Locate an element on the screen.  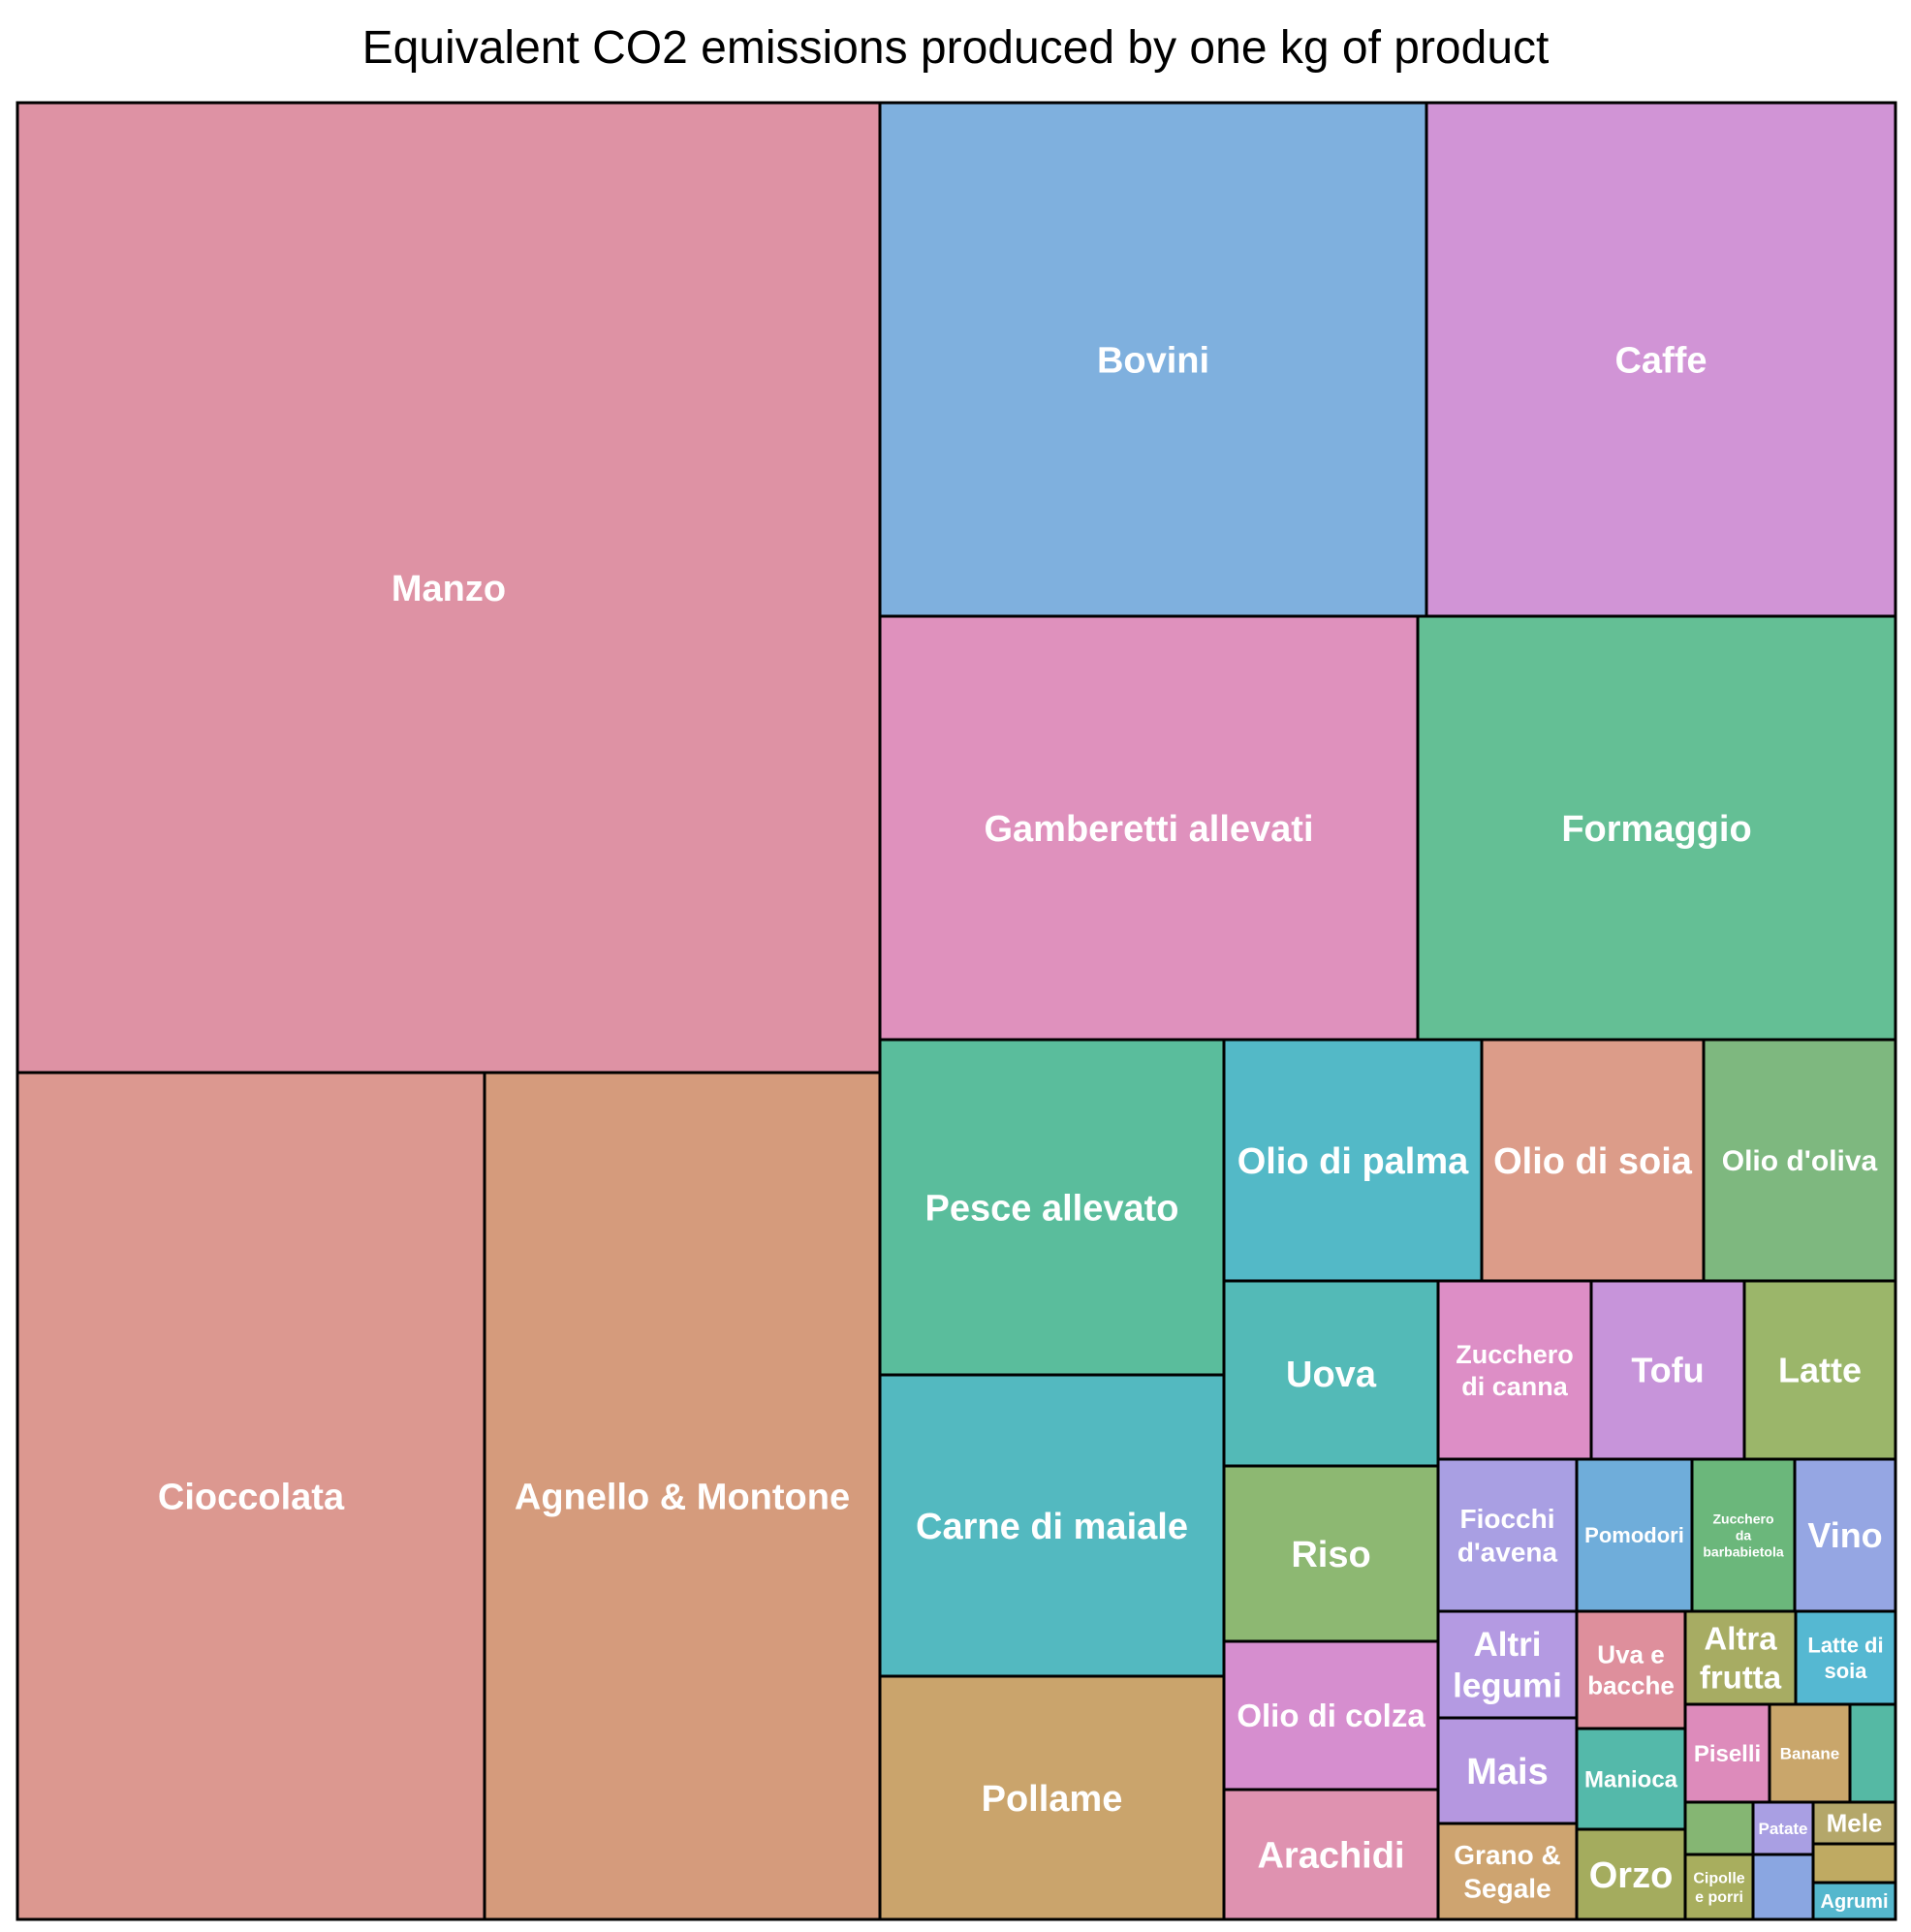
tile-formaggio: Formaggio is located at coordinates (1656, 828).